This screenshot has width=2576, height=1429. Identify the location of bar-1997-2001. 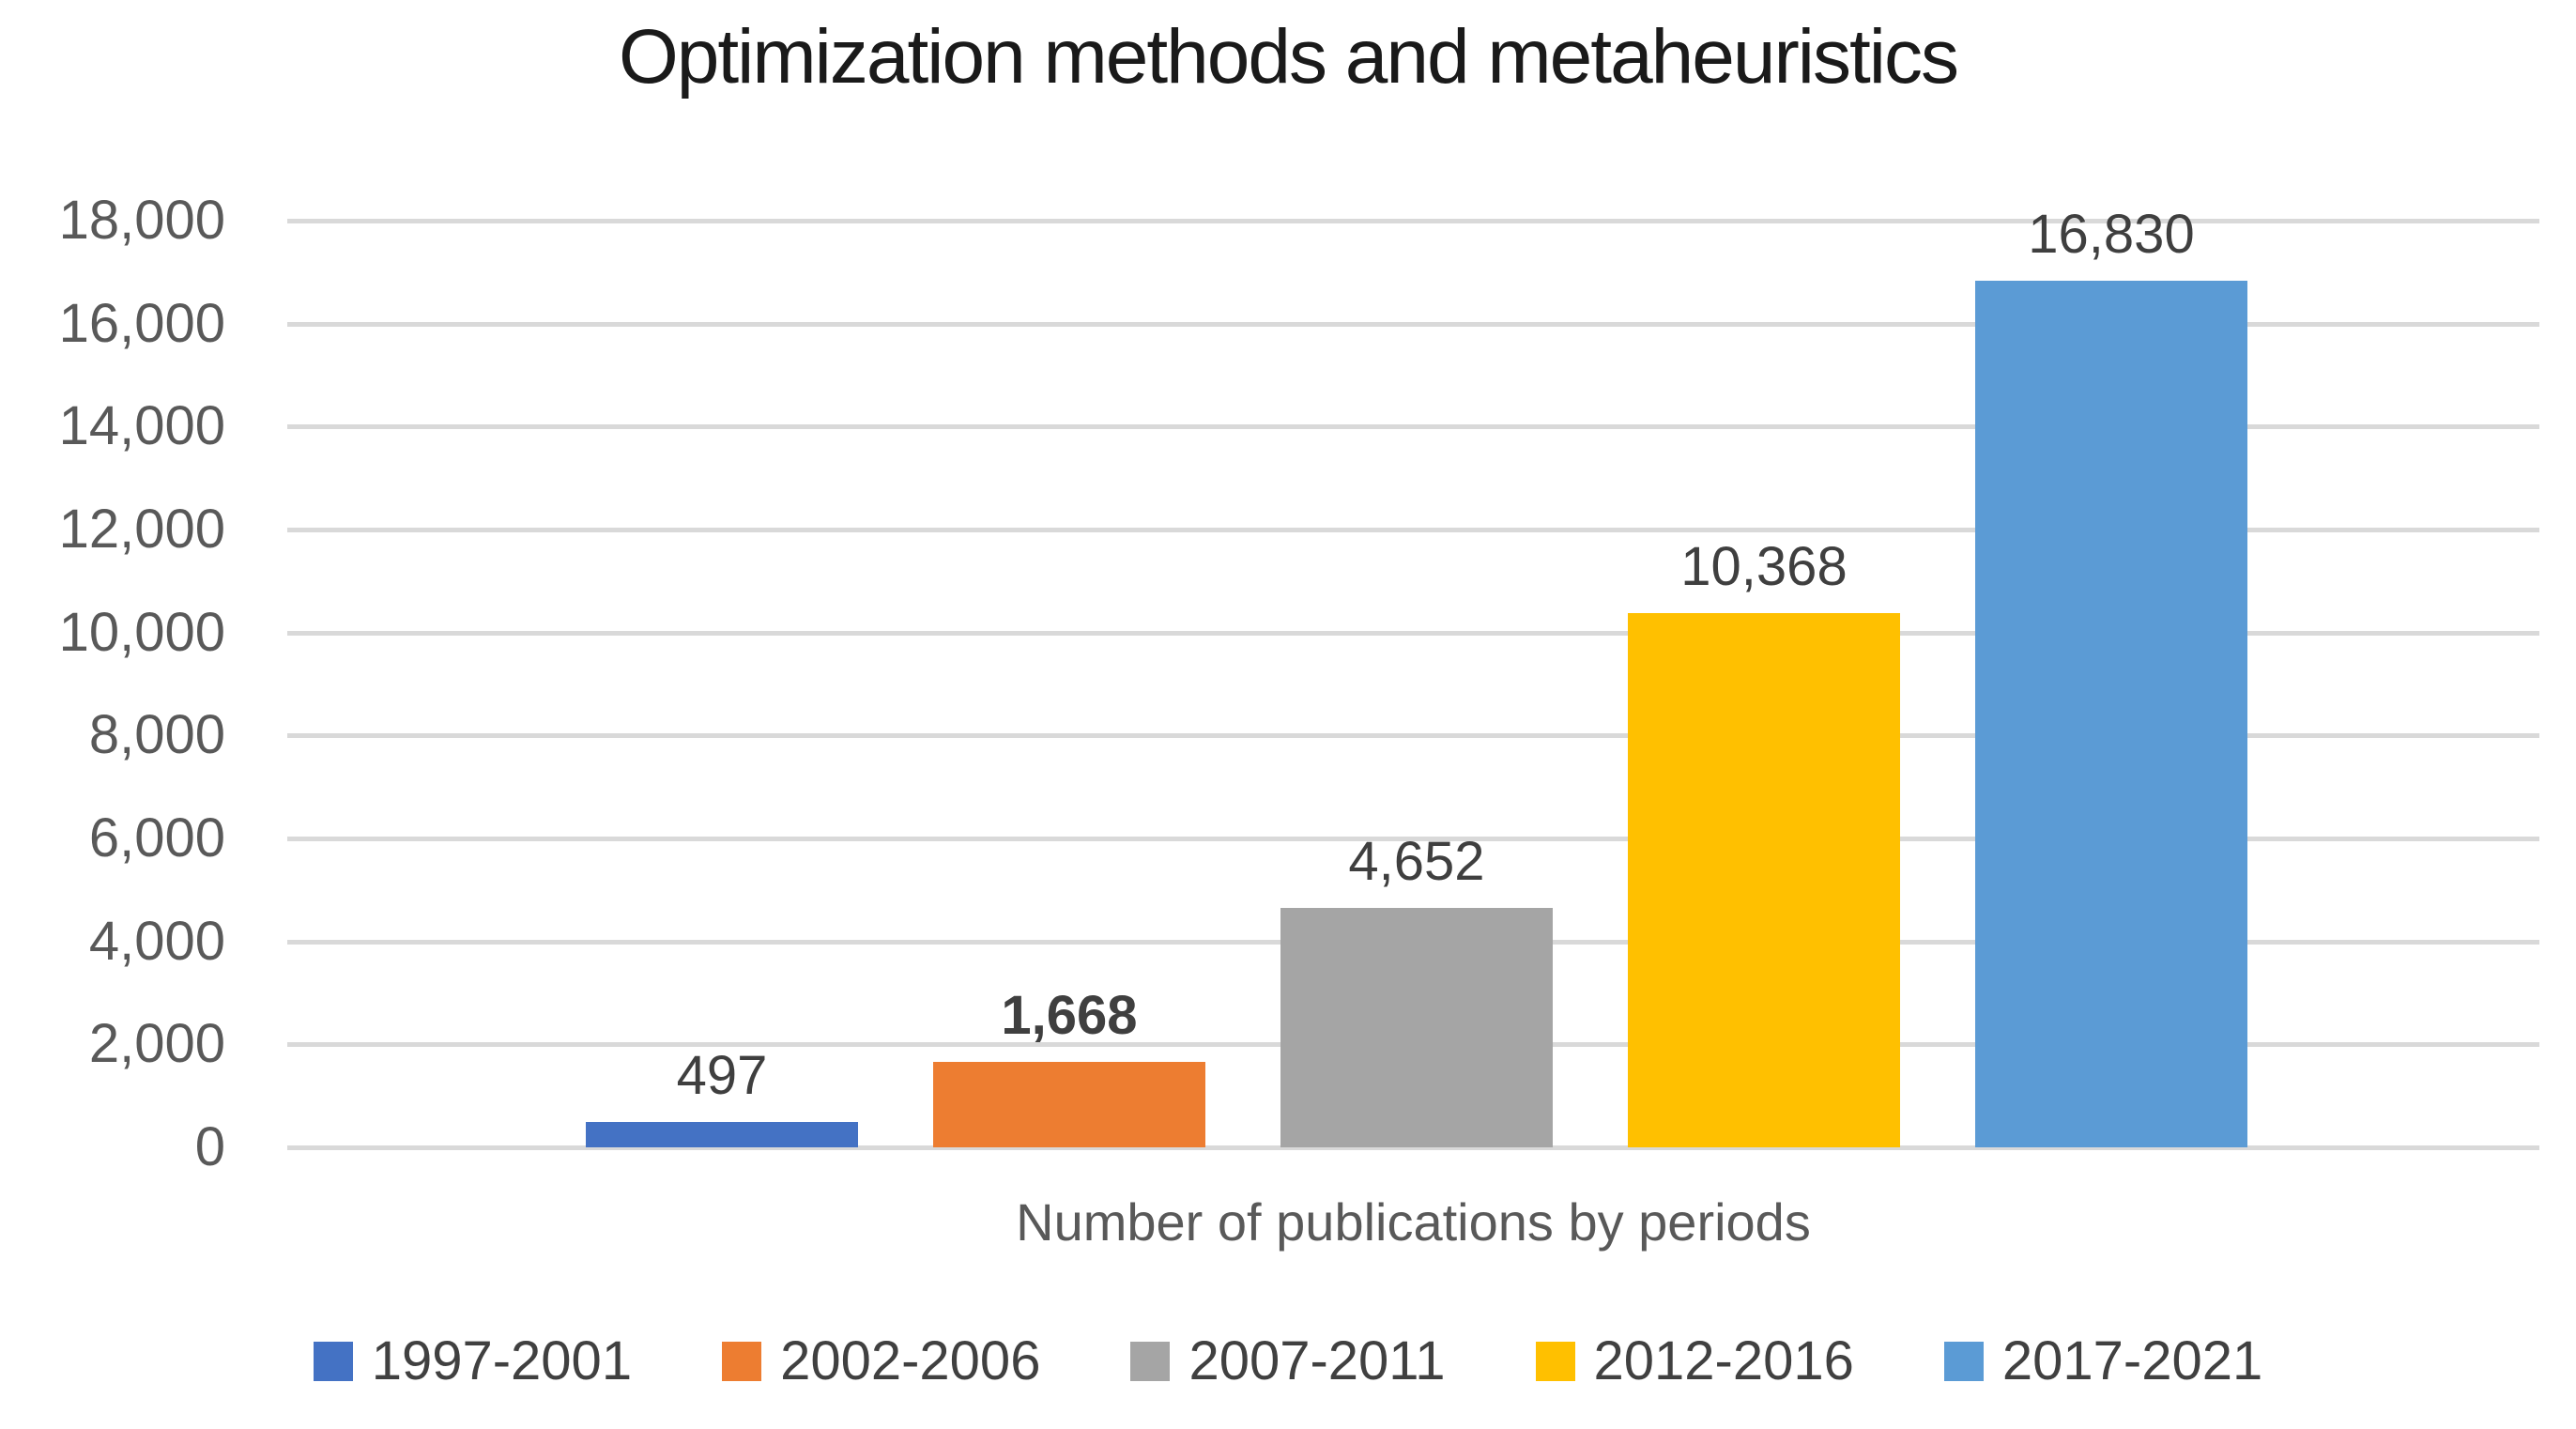
(722, 1134).